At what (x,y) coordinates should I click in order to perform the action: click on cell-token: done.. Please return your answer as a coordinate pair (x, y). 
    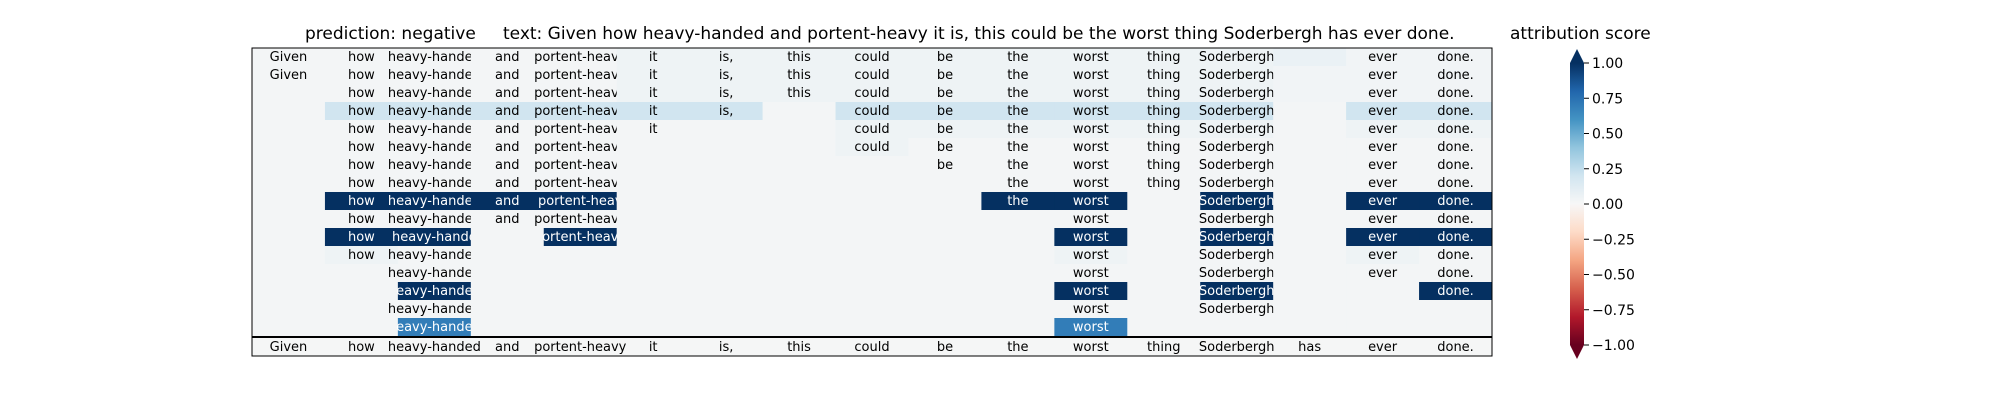
    Looking at the image, I should click on (1455, 75).